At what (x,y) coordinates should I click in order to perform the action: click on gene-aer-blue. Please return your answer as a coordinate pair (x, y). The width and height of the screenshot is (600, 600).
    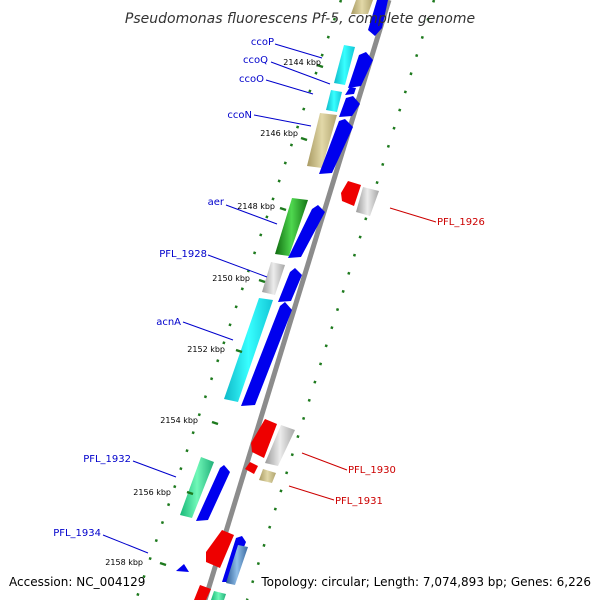
    Looking at the image, I should click on (306, 231).